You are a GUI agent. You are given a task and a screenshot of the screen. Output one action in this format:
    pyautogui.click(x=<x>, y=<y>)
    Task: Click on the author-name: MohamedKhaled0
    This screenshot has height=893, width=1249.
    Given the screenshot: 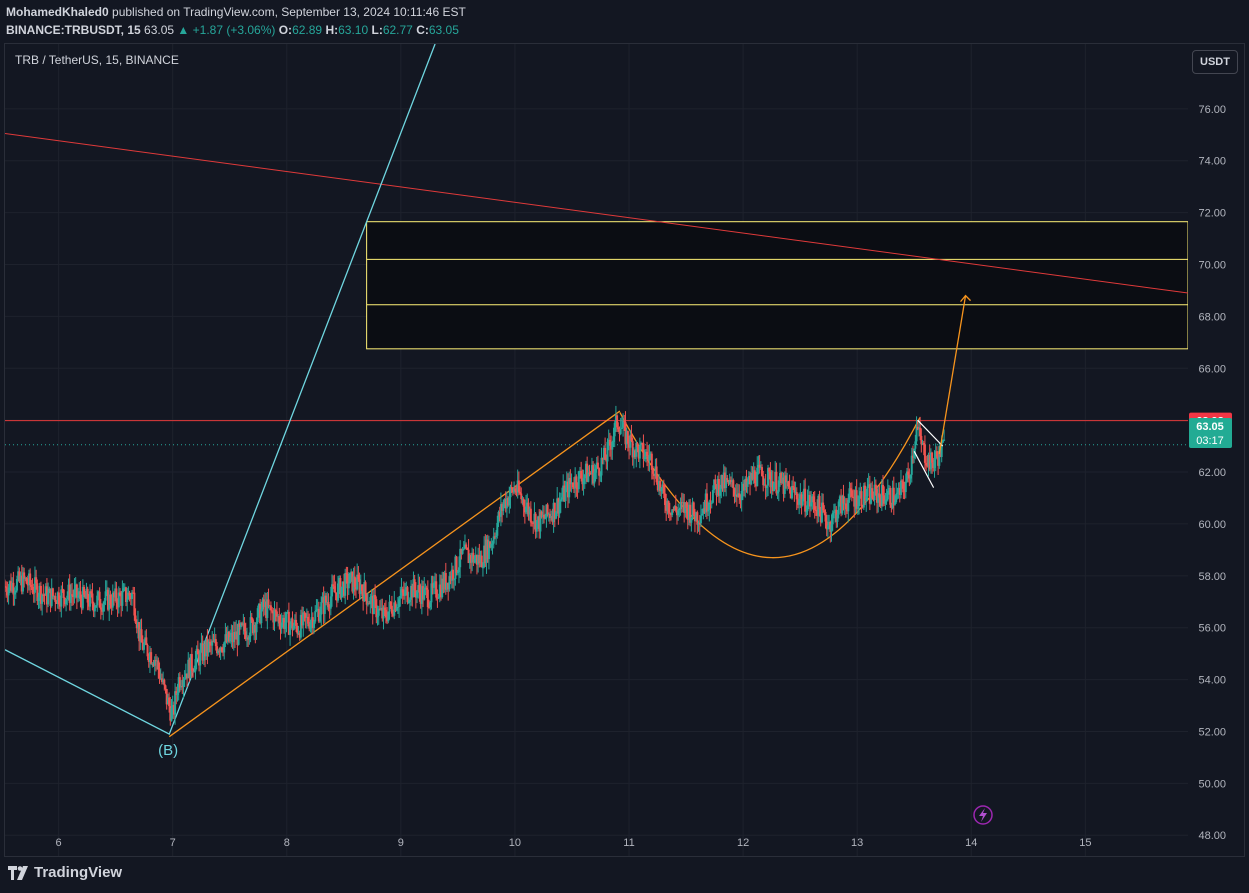 What is the action you would take?
    pyautogui.click(x=57, y=12)
    